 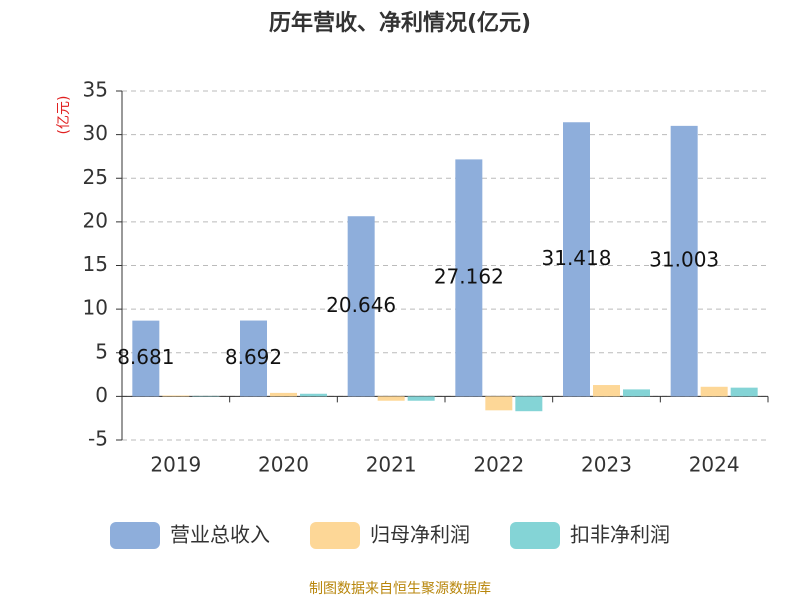 I want to click on x-tick-label: 2019, so click(x=175, y=465).